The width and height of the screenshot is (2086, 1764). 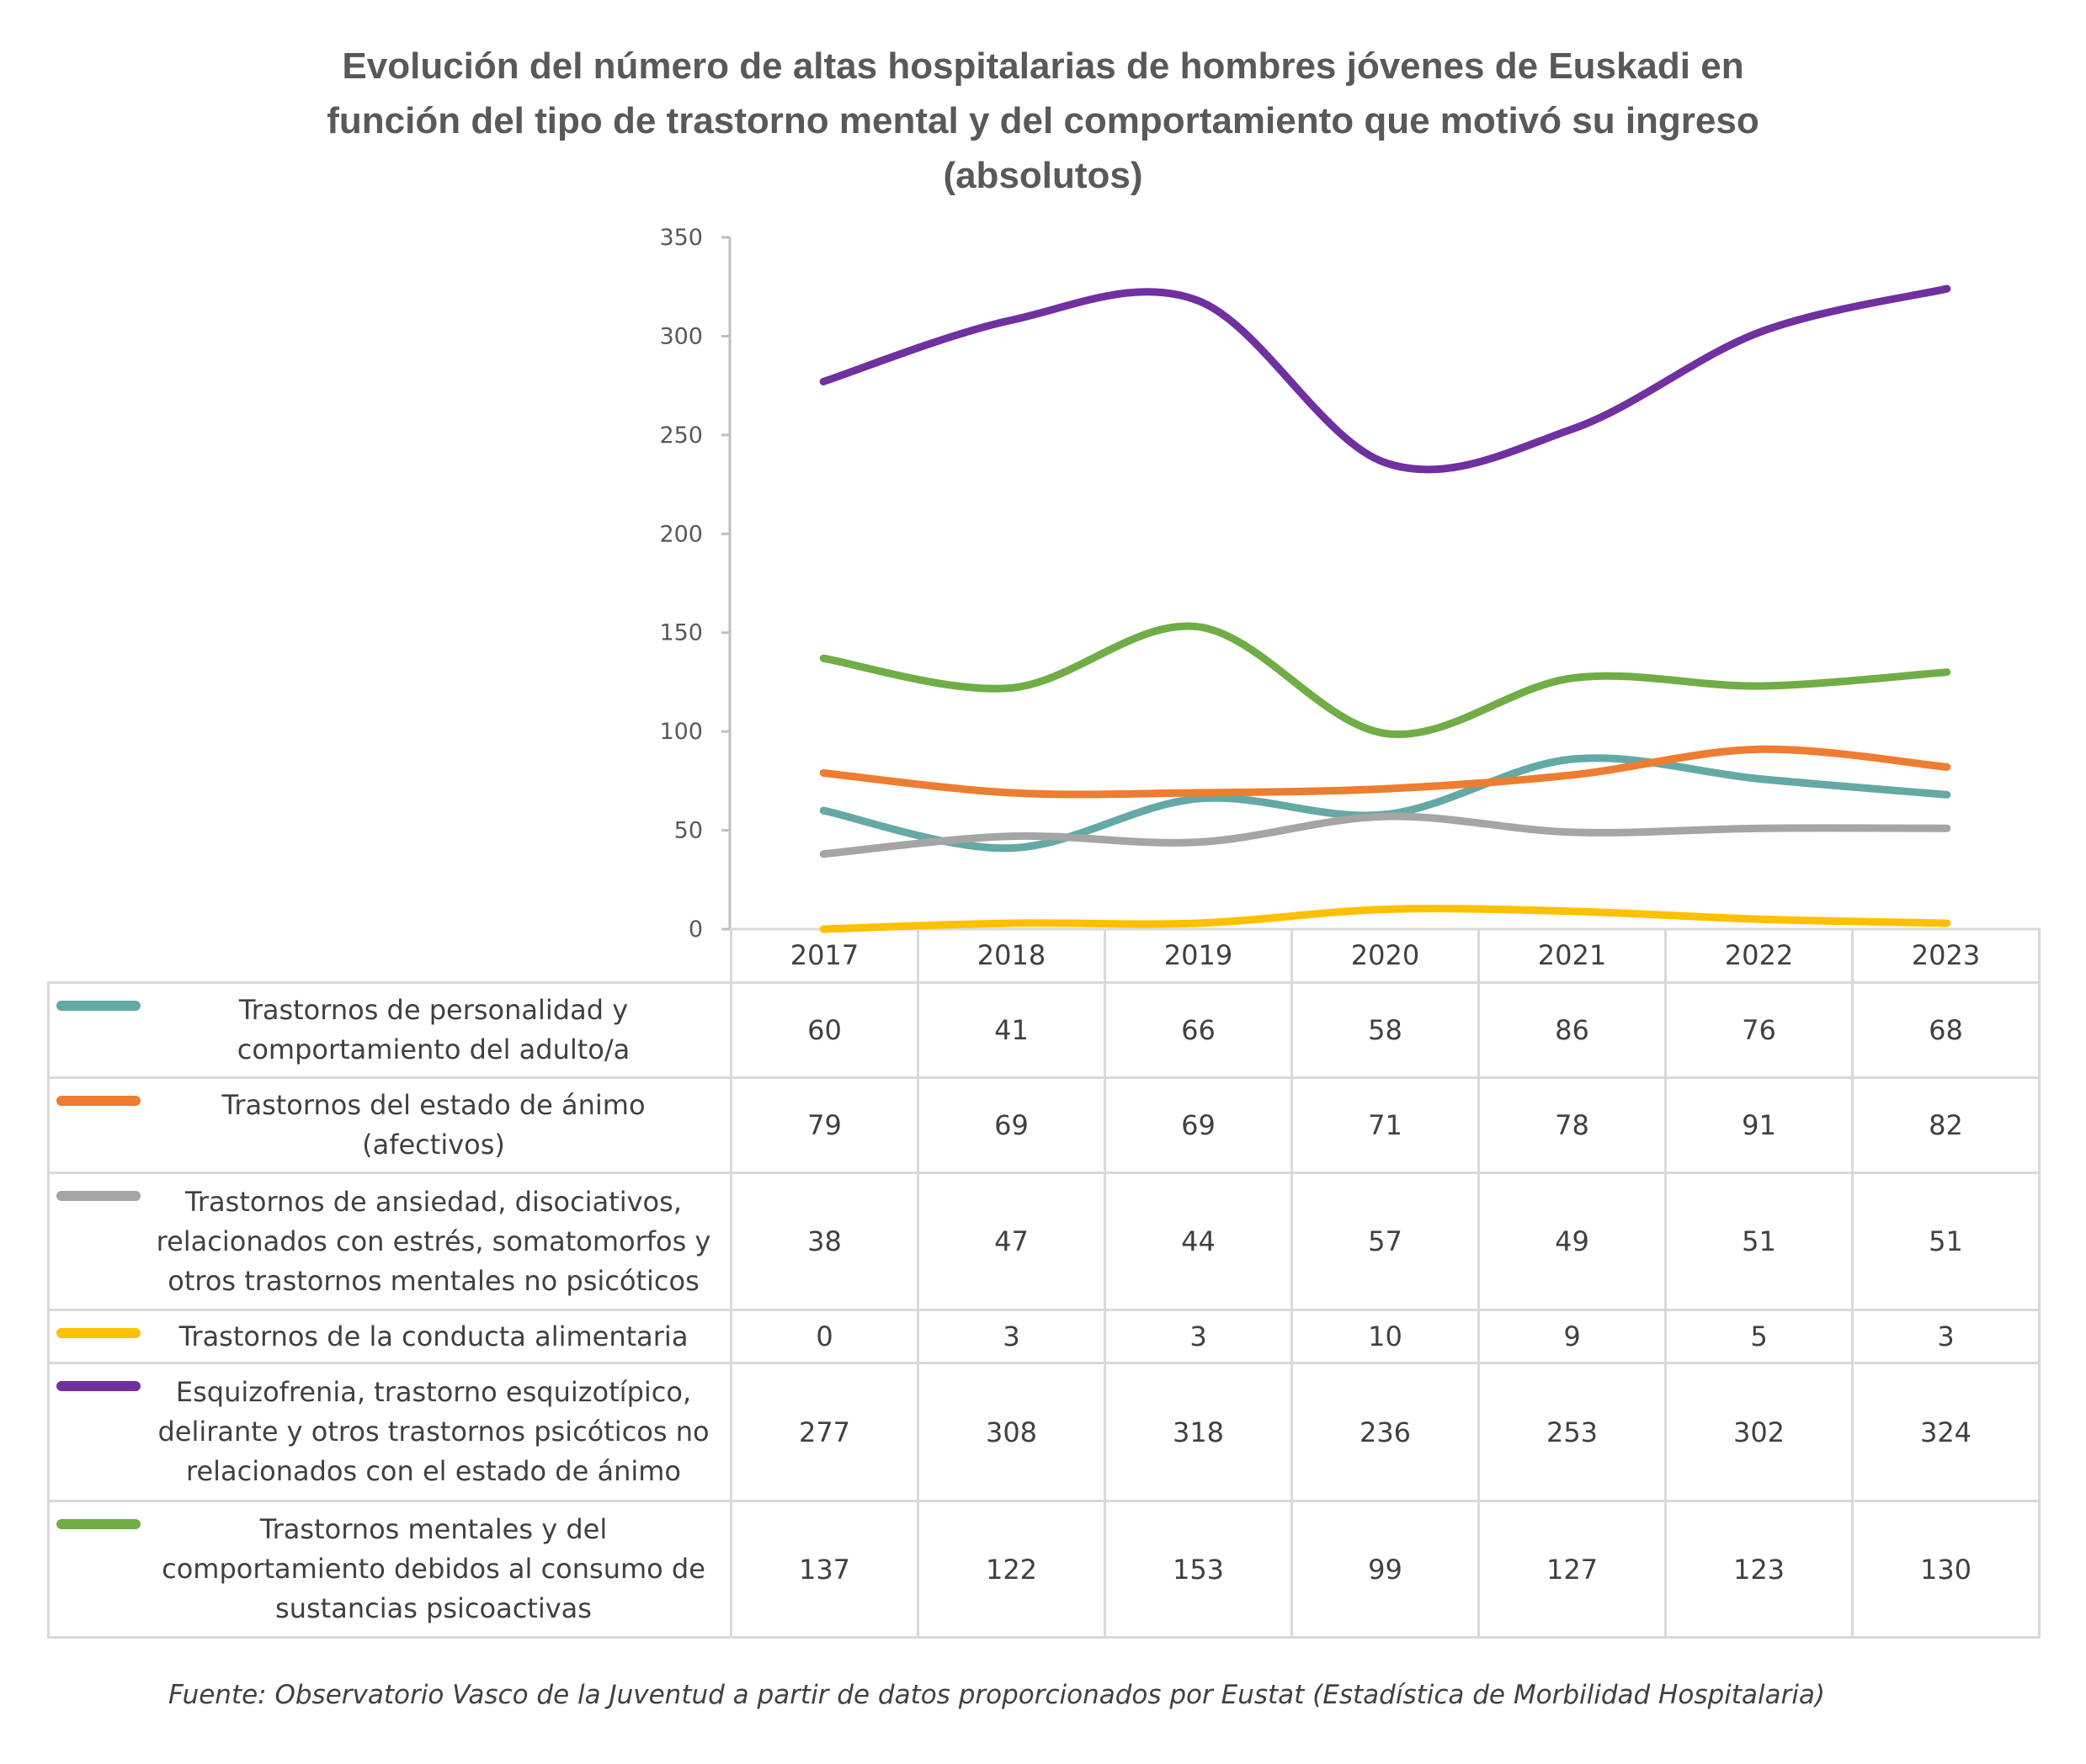 I want to click on y-tick-label: 150, so click(x=681, y=633).